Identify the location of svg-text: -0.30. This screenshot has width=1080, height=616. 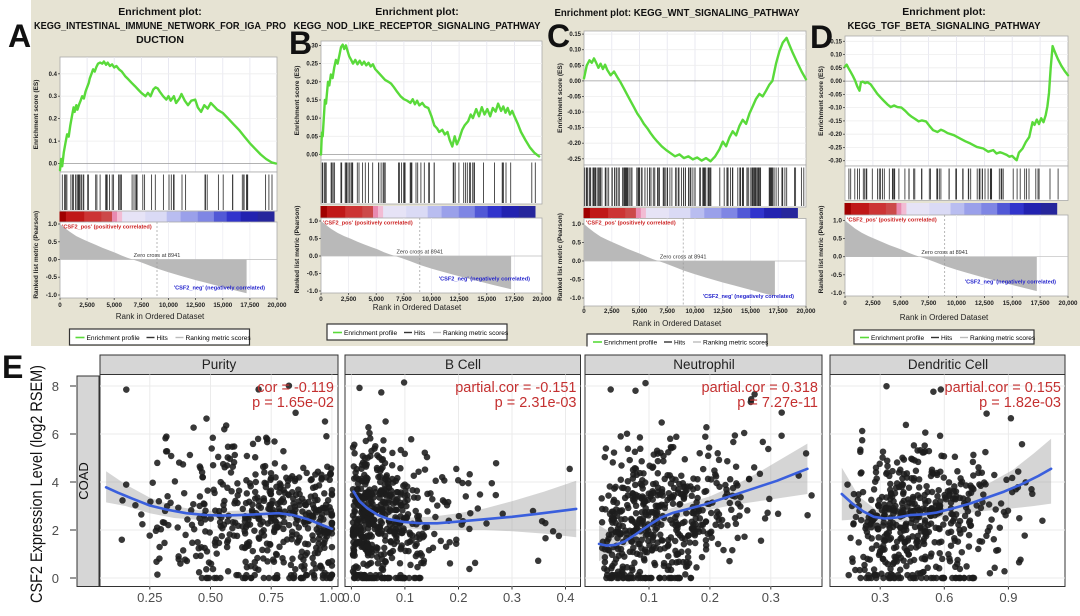
(835, 162).